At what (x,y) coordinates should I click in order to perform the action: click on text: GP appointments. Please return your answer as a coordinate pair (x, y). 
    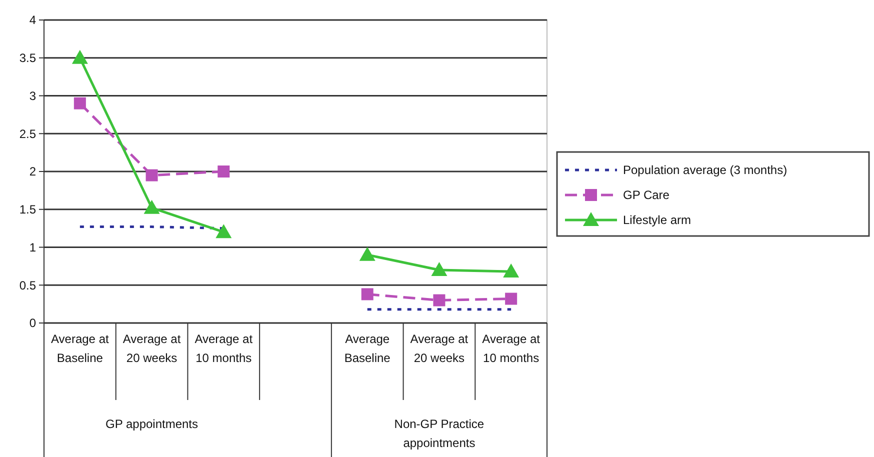
    Looking at the image, I should click on (152, 424).